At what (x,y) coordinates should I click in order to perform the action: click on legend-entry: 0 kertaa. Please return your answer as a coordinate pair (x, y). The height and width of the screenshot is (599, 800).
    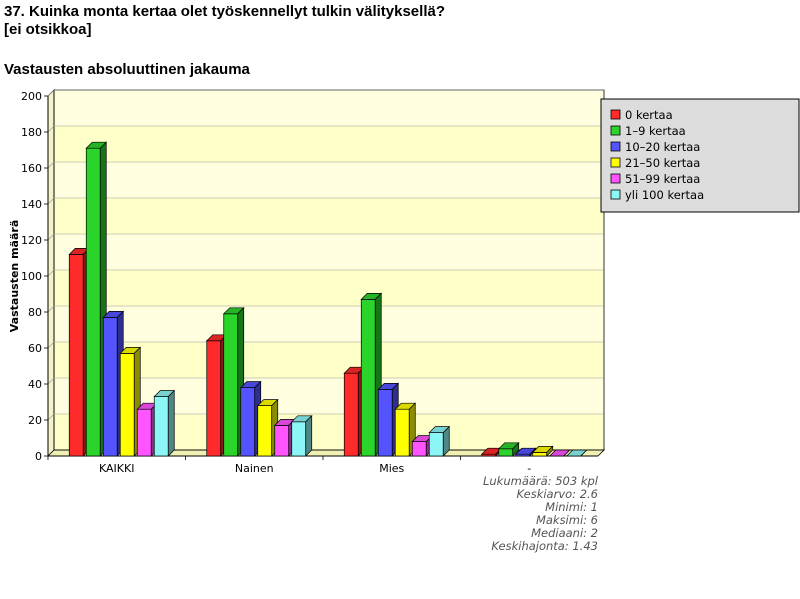
    Looking at the image, I should click on (649, 115).